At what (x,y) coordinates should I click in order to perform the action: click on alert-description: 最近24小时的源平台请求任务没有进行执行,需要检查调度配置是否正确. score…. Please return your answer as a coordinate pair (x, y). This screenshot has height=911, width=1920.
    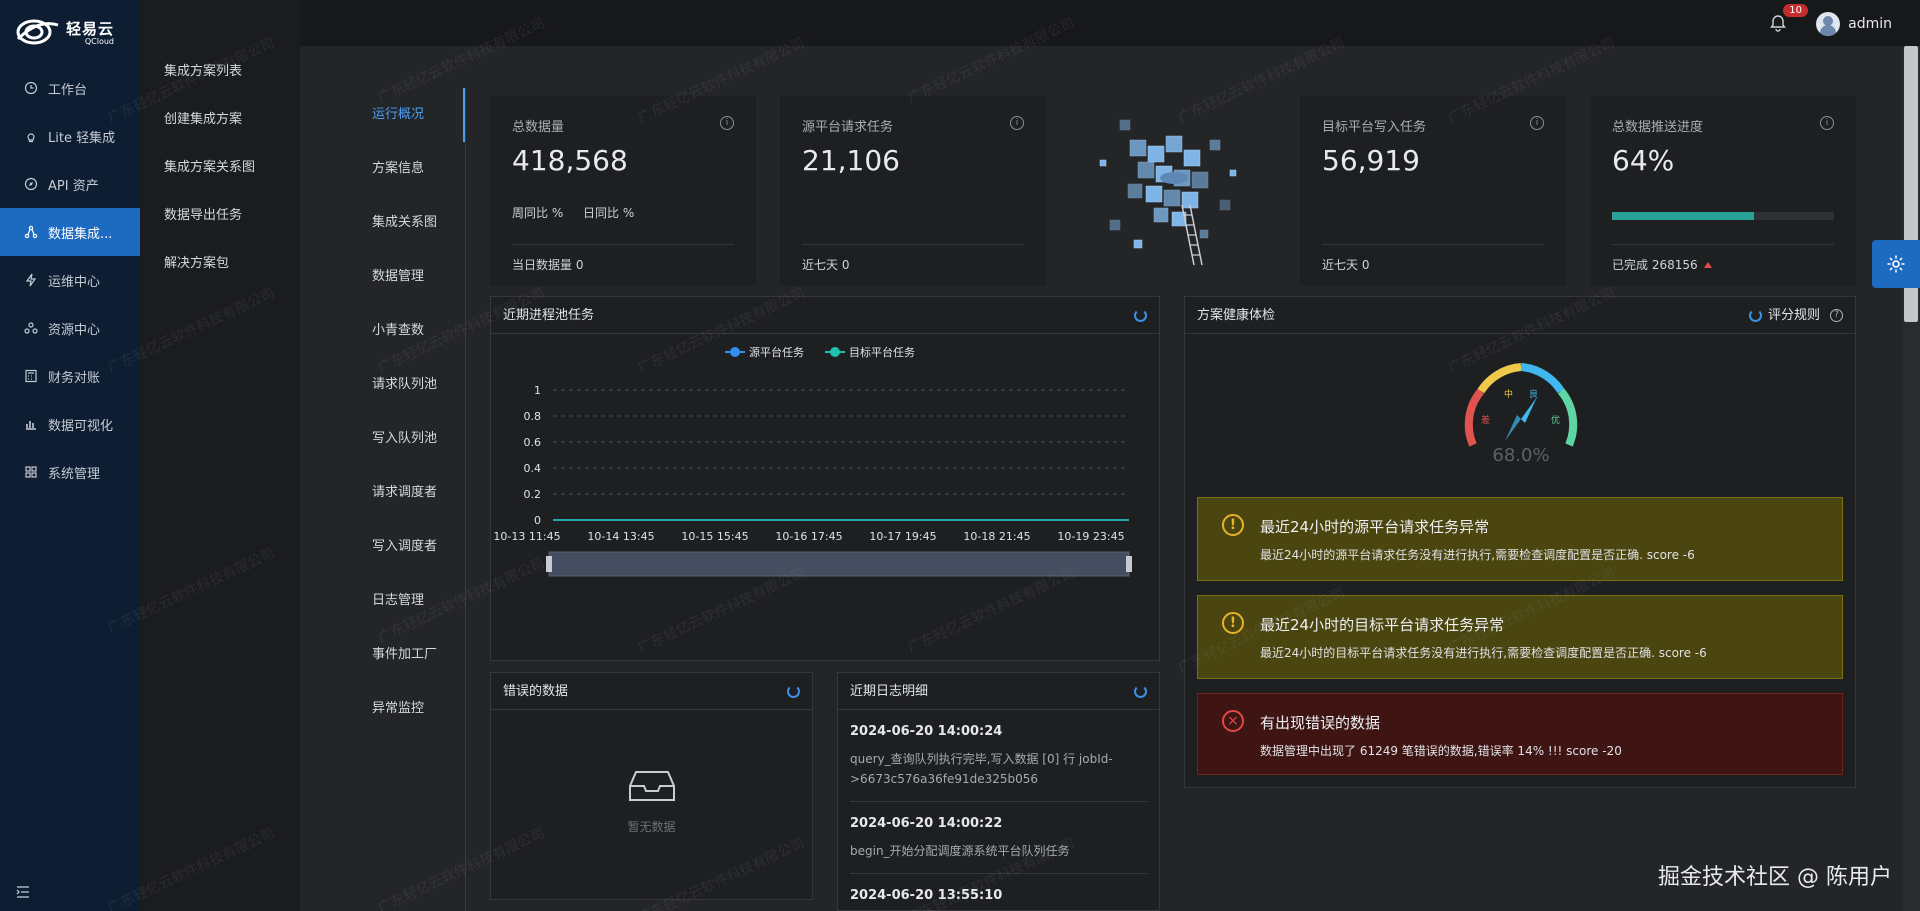
    Looking at the image, I should click on (1477, 555).